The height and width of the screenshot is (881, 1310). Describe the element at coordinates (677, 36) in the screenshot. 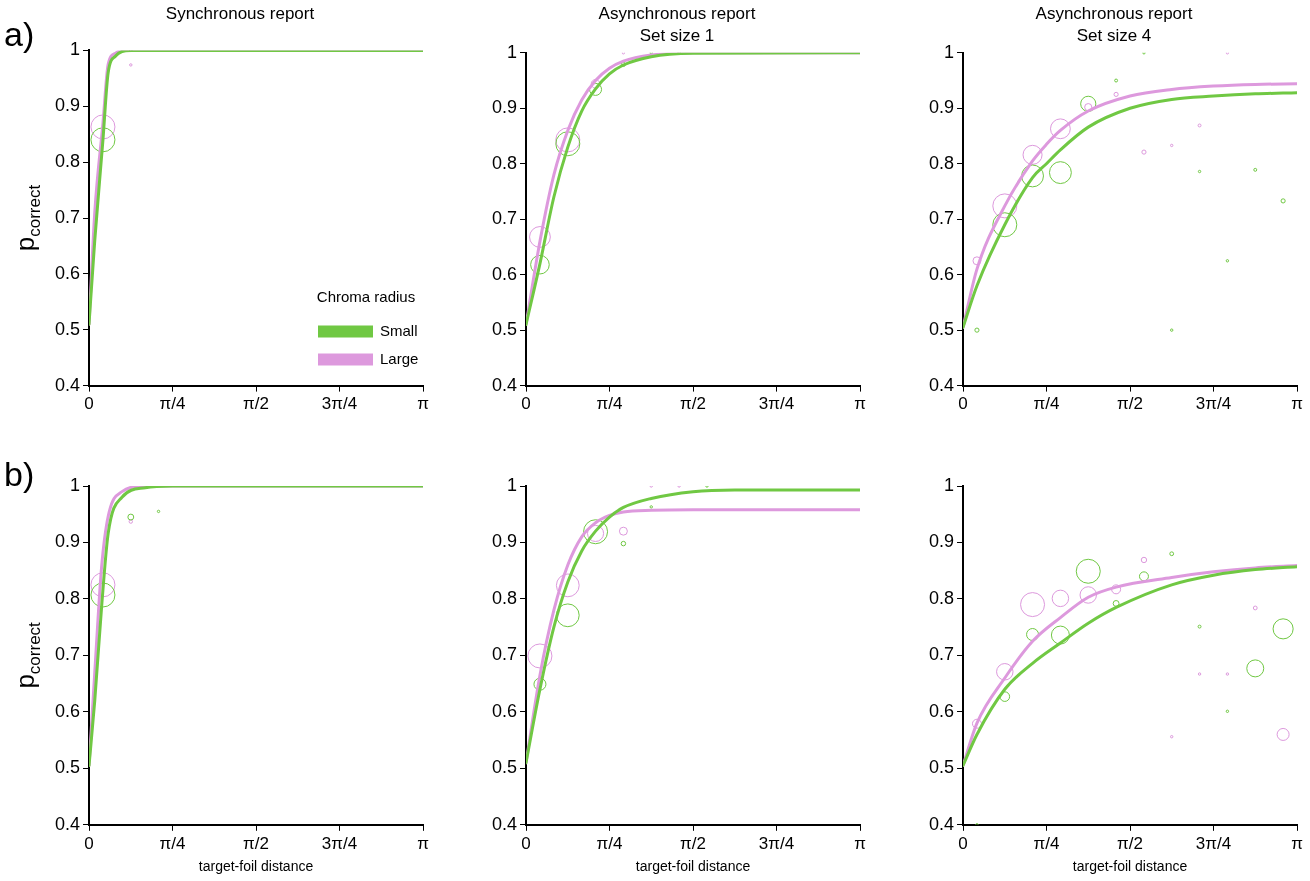

I see `chart-subtitle: Set size 1` at that location.